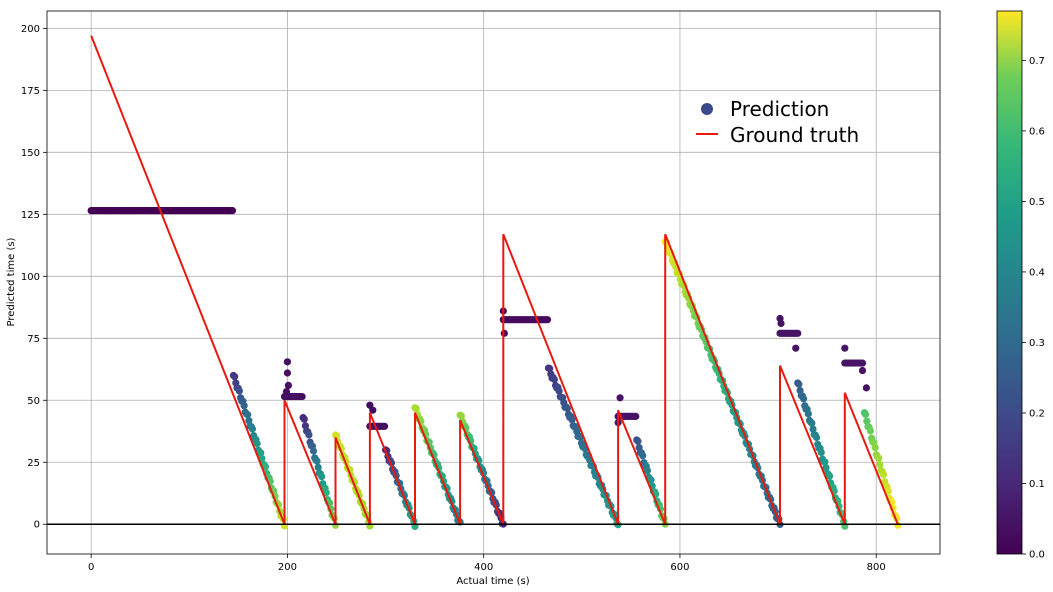 The width and height of the screenshot is (1053, 592). I want to click on y-tick-label: 200, so click(30, 29).